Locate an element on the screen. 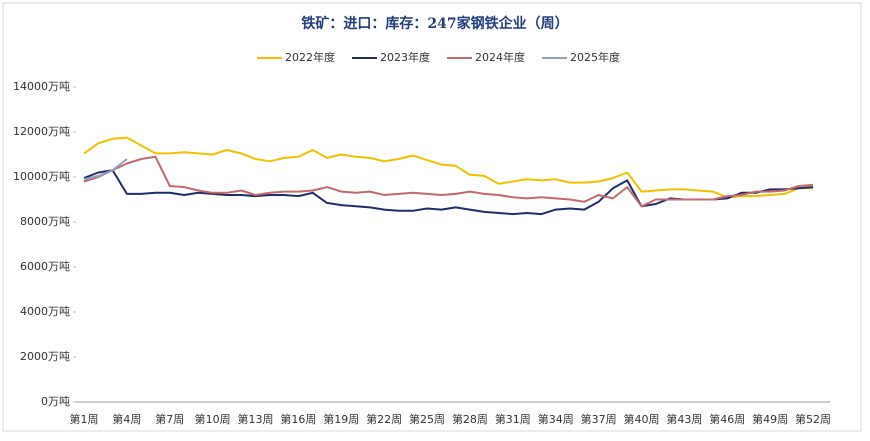 The height and width of the screenshot is (441, 870). x-tick-label: 第22周 is located at coordinates (384, 419).